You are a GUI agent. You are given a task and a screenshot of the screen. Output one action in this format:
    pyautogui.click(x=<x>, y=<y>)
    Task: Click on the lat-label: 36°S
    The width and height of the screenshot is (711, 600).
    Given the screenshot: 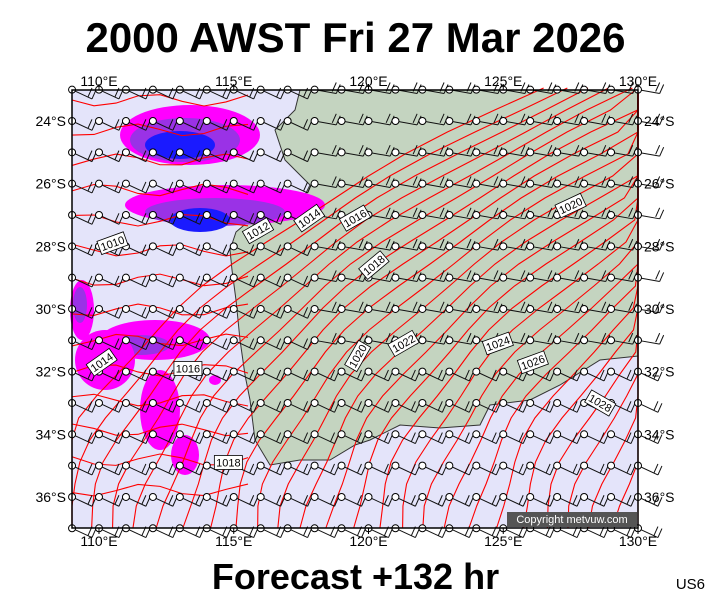 What is the action you would take?
    pyautogui.click(x=659, y=497)
    